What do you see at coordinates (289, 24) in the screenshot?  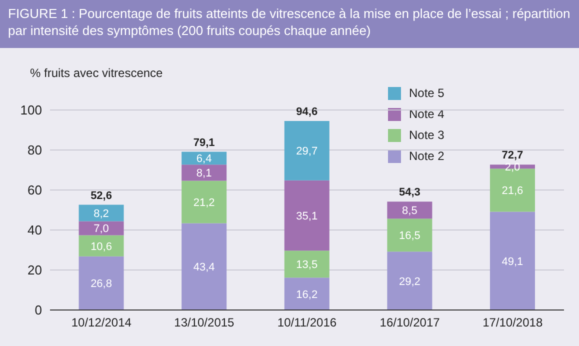 I see `chart-title: FIGURE 1 : Pourcentage de fruits atteints de vitrescence à la mise en place de l’essai ; répartition par intensité des symptômes (200 fruits coupés chaque année)` at bounding box center [289, 24].